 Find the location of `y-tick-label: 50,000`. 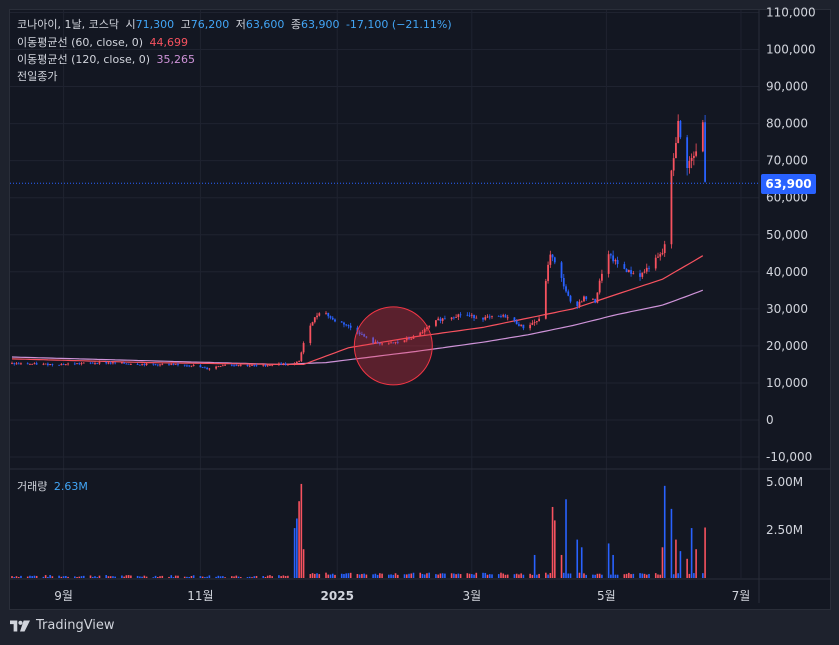

y-tick-label: 50,000 is located at coordinates (787, 235).